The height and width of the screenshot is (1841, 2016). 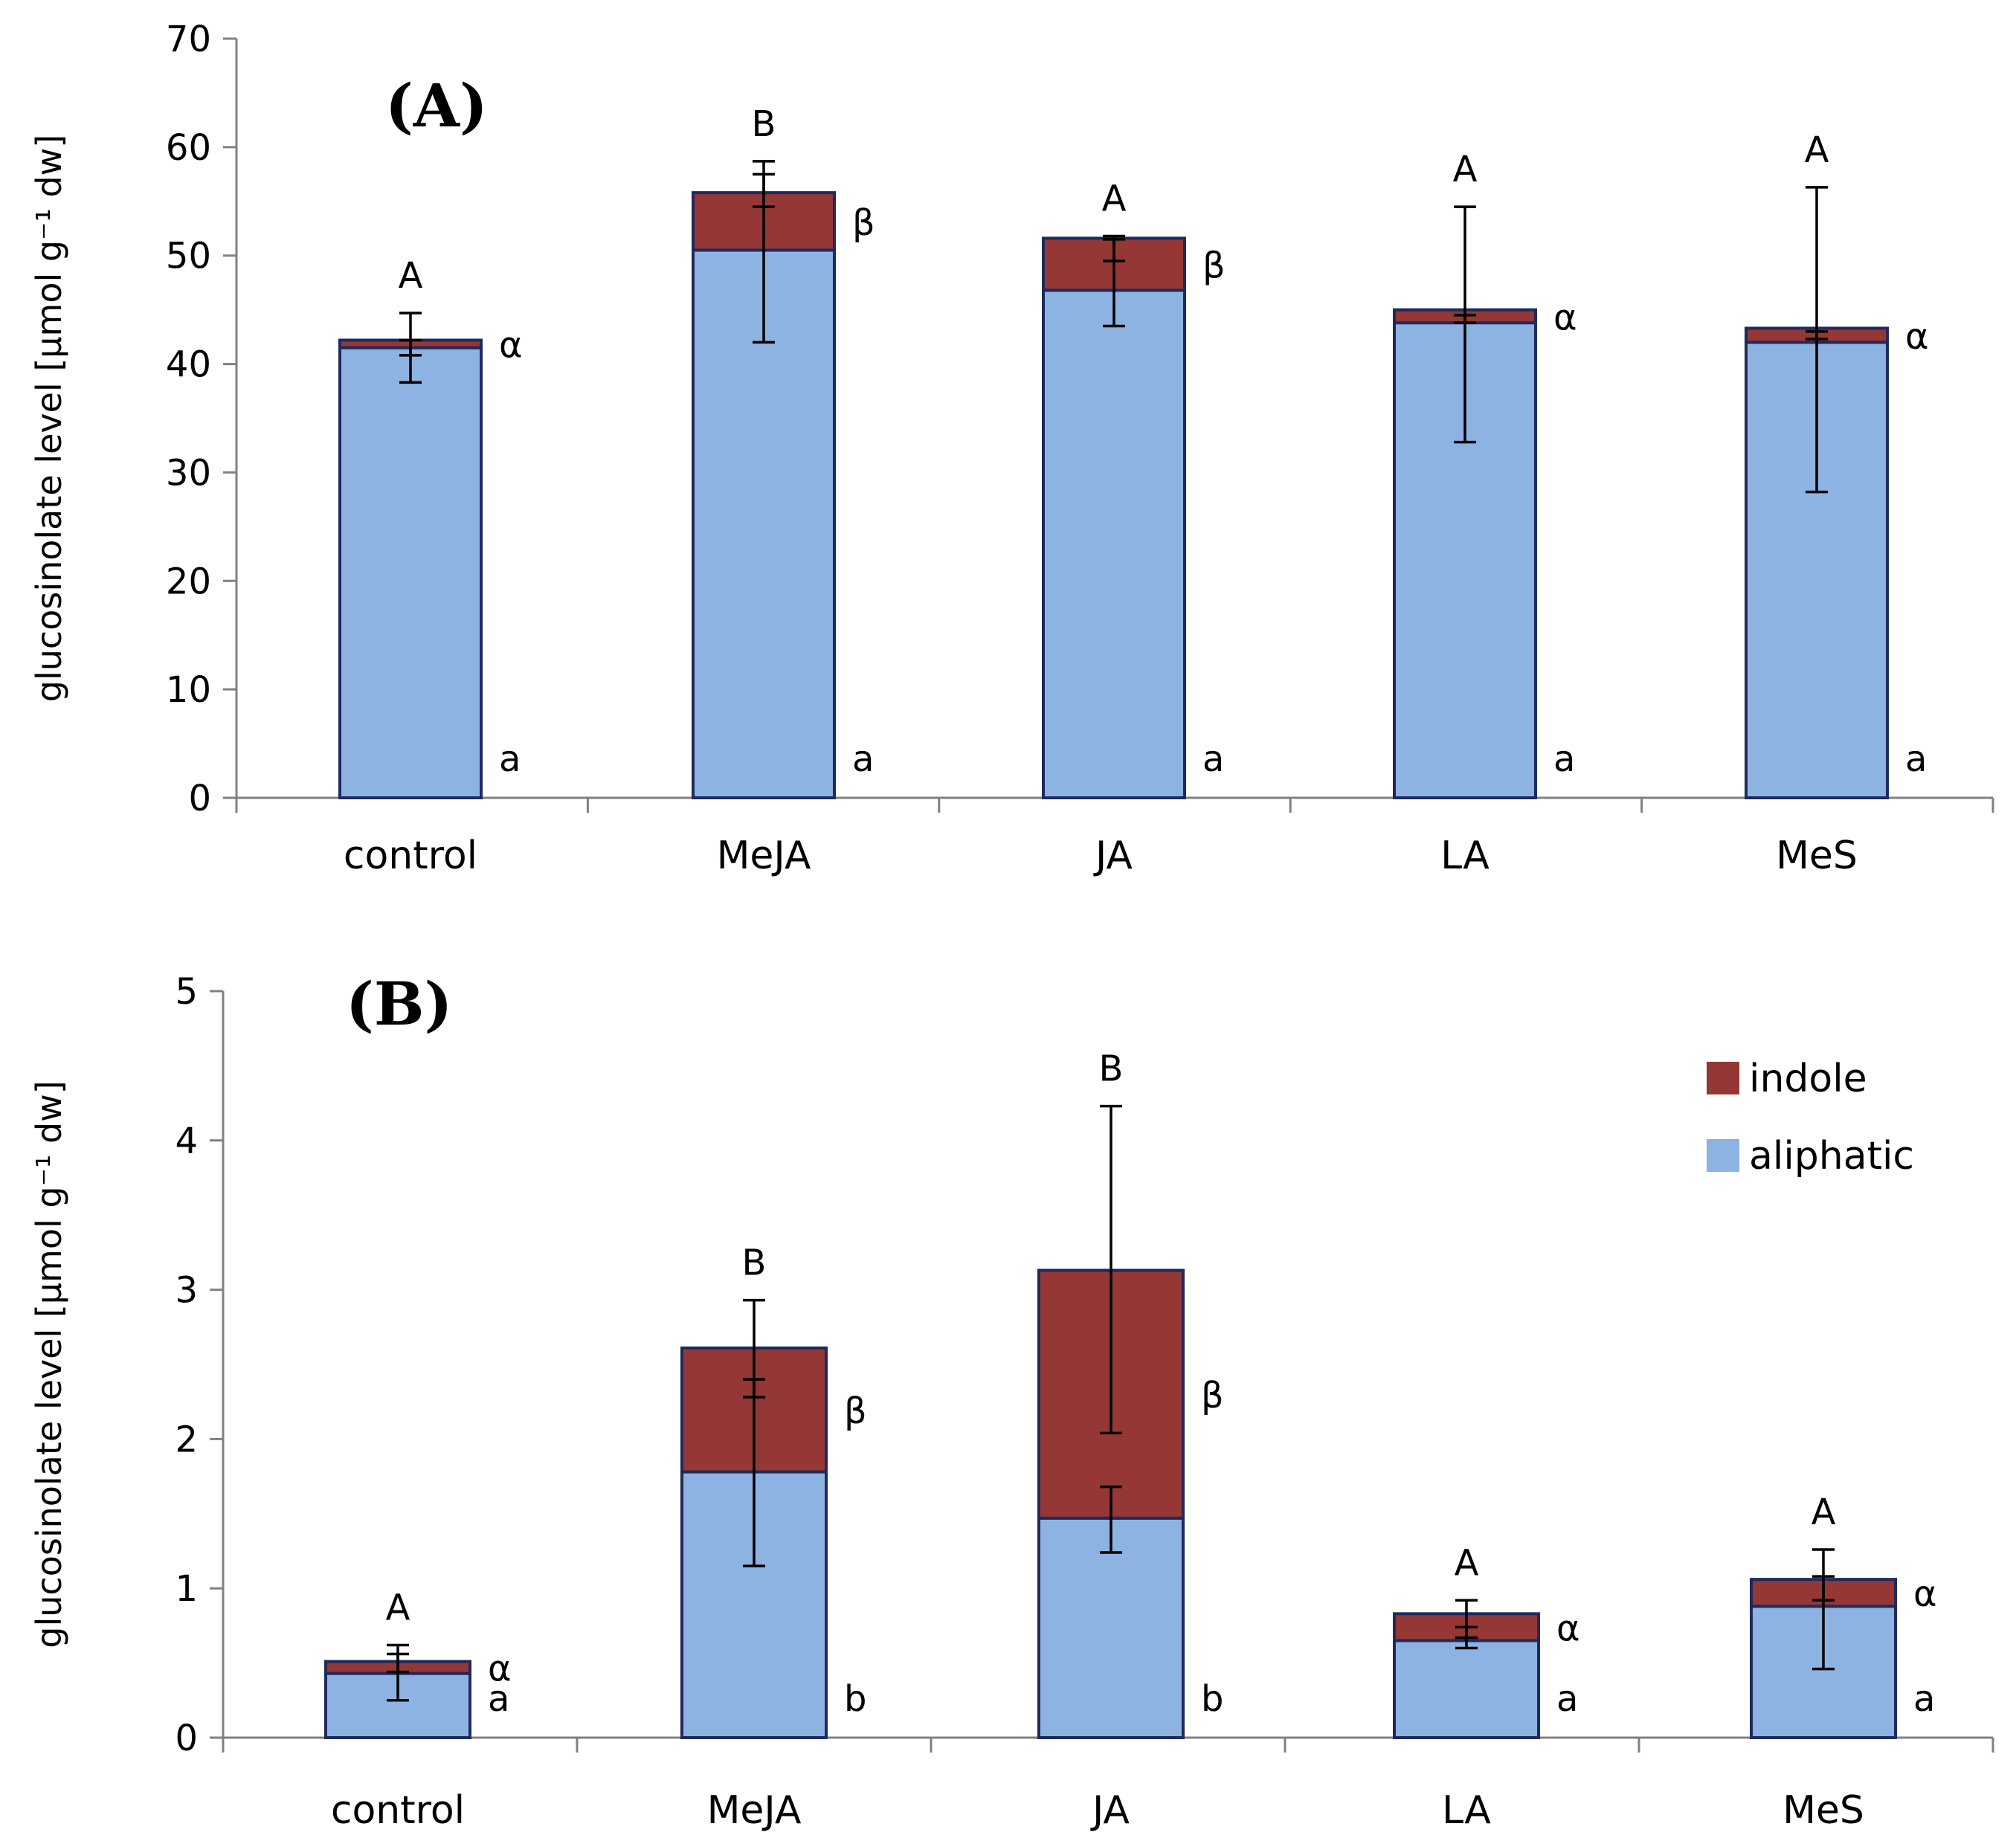 I want to click on panel-label: (B), so click(x=399, y=1004).